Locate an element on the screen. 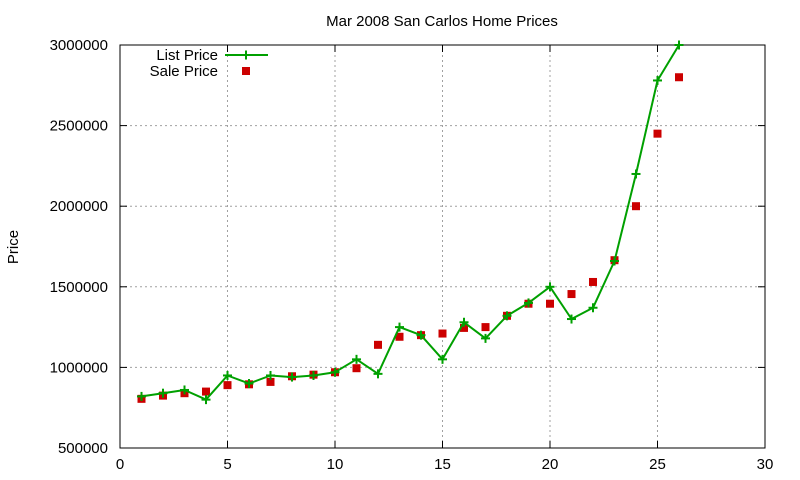 The height and width of the screenshot is (480, 800). x-tick-label: 10 is located at coordinates (335, 464).